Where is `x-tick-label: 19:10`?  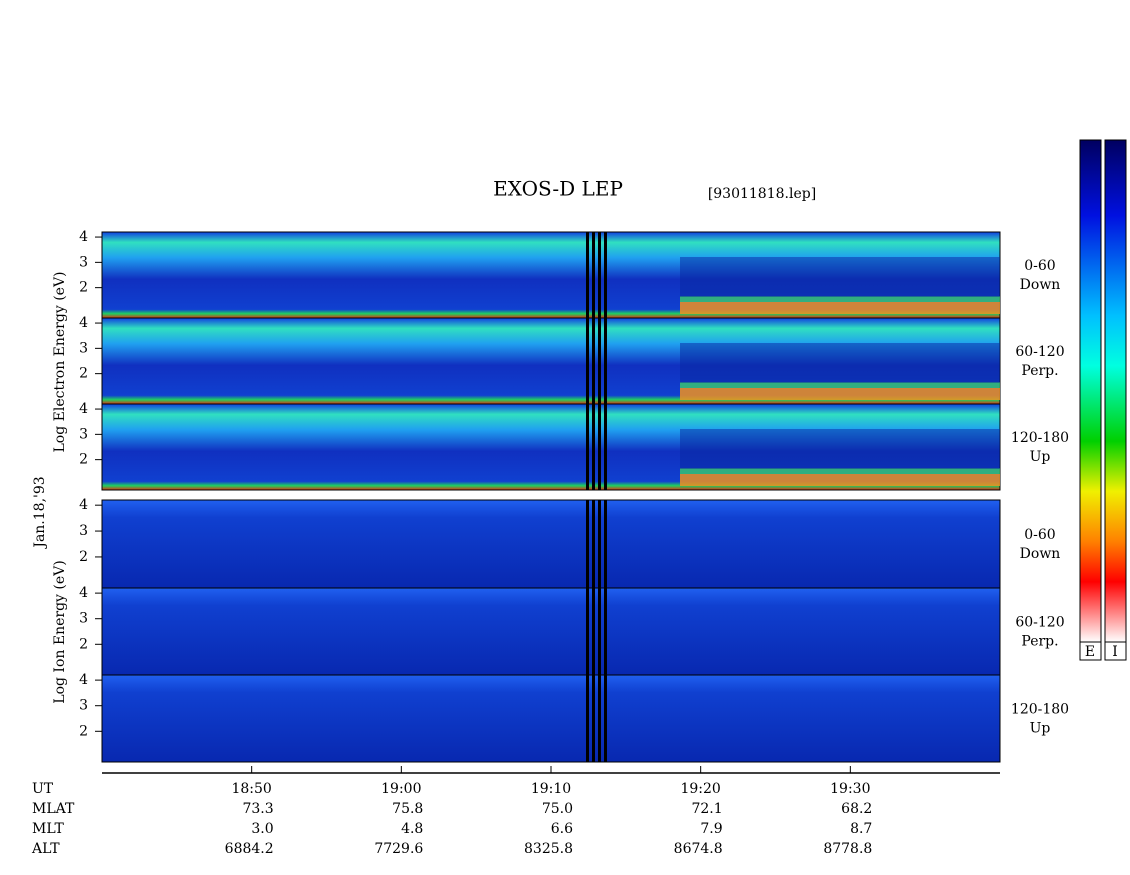
x-tick-label: 19:10 is located at coordinates (551, 789).